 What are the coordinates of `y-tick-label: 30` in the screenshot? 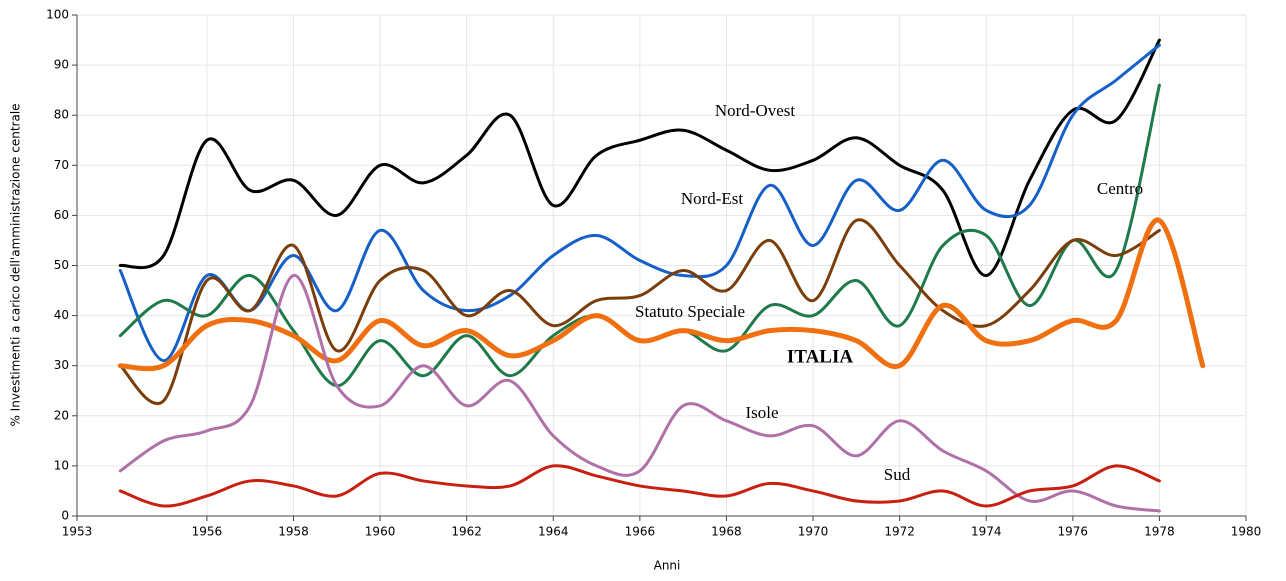 It's located at (61, 365).